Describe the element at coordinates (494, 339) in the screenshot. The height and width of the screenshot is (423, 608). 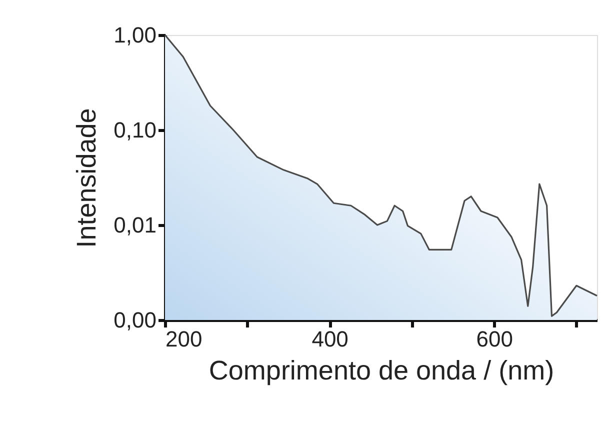
I see `x-tick-label: 600` at that location.